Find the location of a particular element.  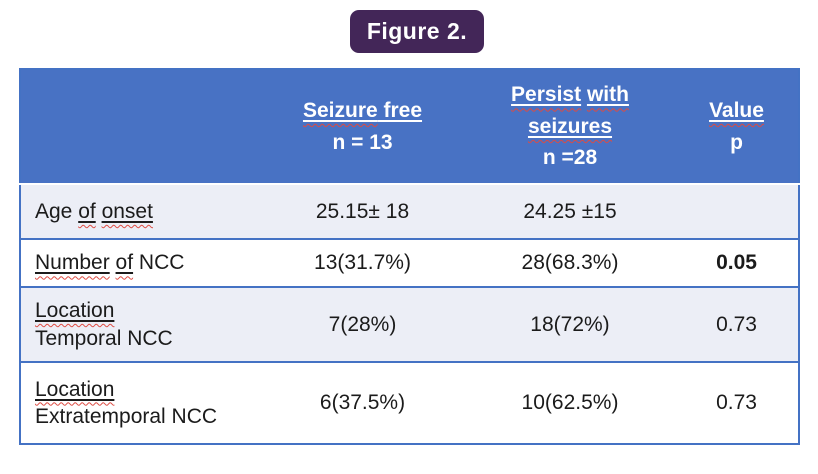

cell-seizure-free: 25.15± 18 is located at coordinates (362, 211).